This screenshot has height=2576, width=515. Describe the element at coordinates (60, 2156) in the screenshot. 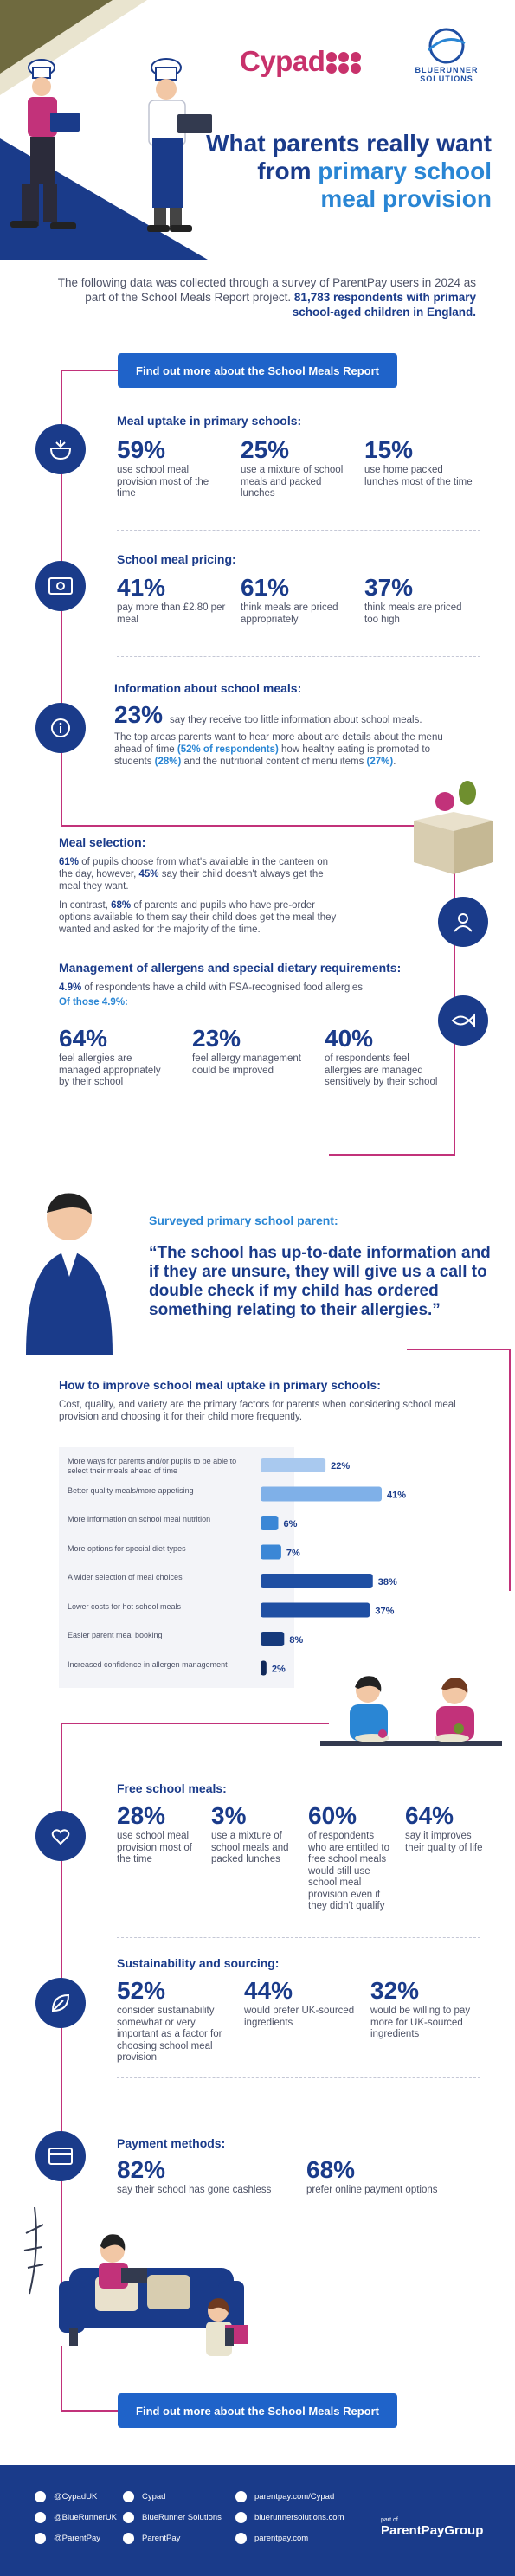

I see `card-payment-icon` at that location.